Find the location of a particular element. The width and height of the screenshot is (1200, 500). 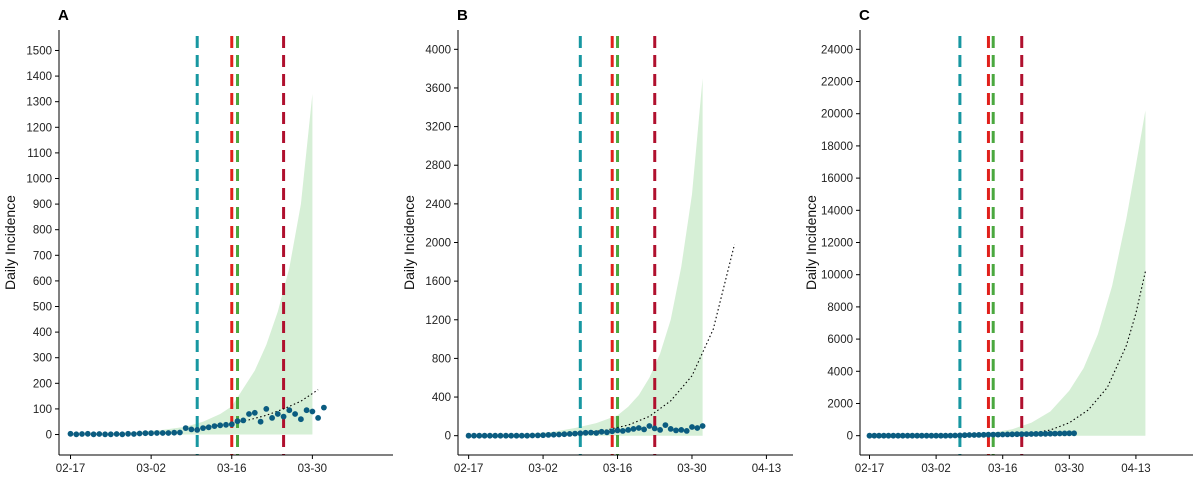

y-tick-label: 1500 is located at coordinates (39, 51).